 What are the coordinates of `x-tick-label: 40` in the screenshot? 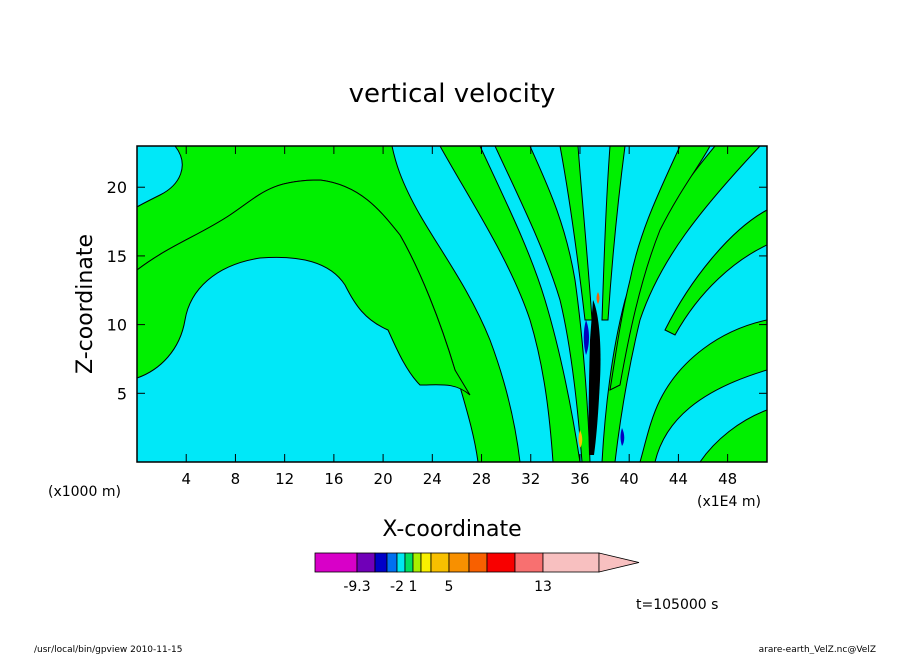 It's located at (629, 479).